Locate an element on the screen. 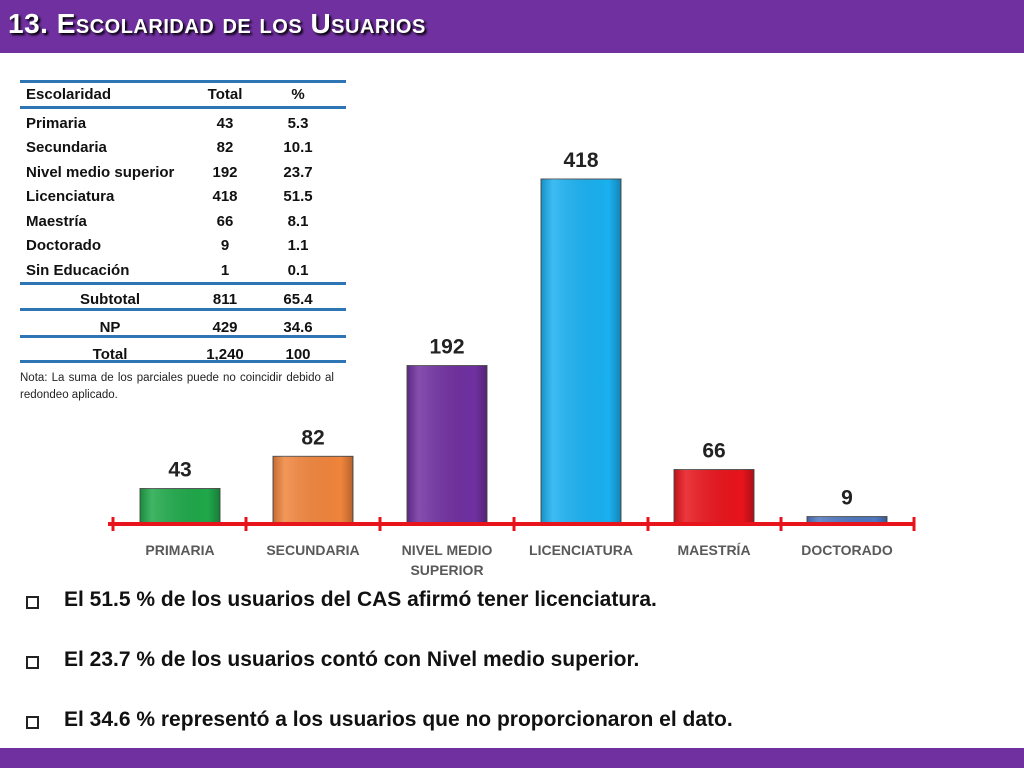 The height and width of the screenshot is (768, 1024). row-total: 43 is located at coordinates (225, 123).